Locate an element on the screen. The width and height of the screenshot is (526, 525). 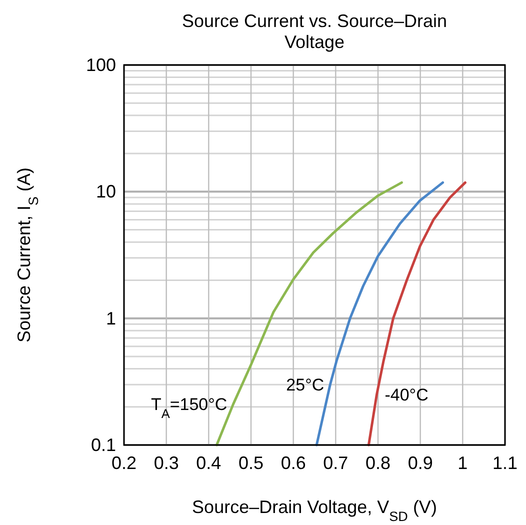
x-tick-label: 1 is located at coordinates (463, 463).